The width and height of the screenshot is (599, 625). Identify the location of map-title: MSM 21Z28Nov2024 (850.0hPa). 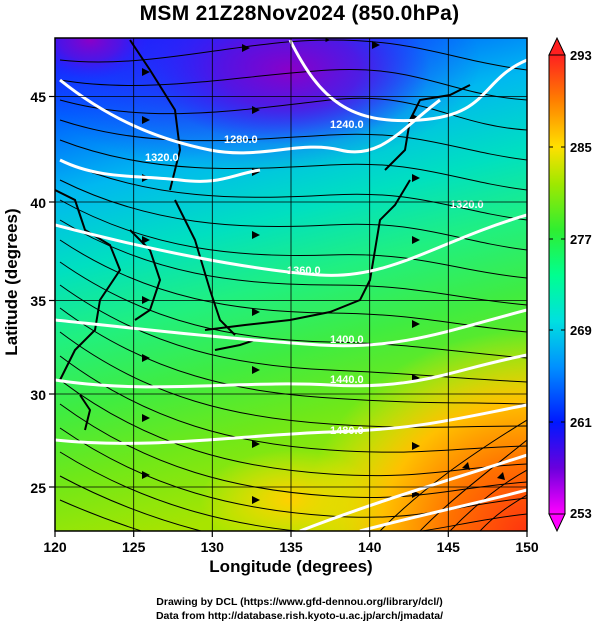
(299, 13).